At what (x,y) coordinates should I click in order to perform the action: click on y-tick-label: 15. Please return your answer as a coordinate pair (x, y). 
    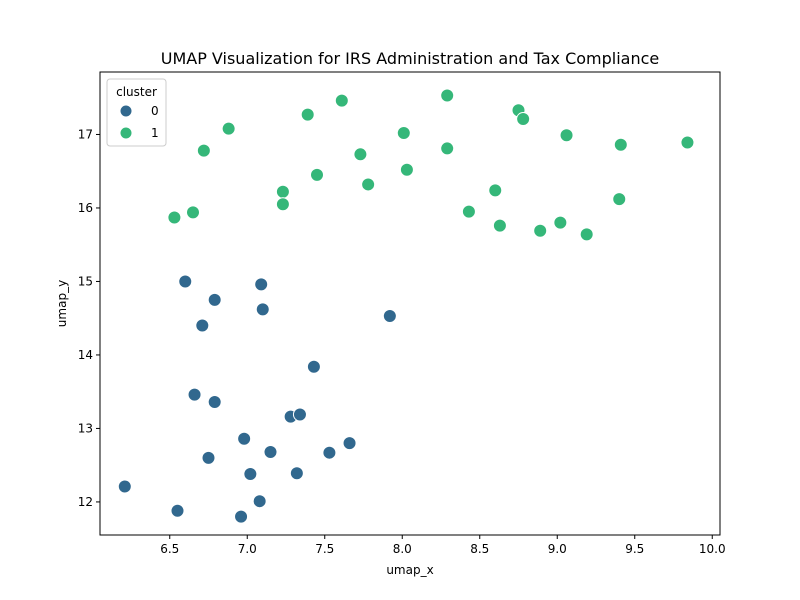
    Looking at the image, I should click on (85, 281).